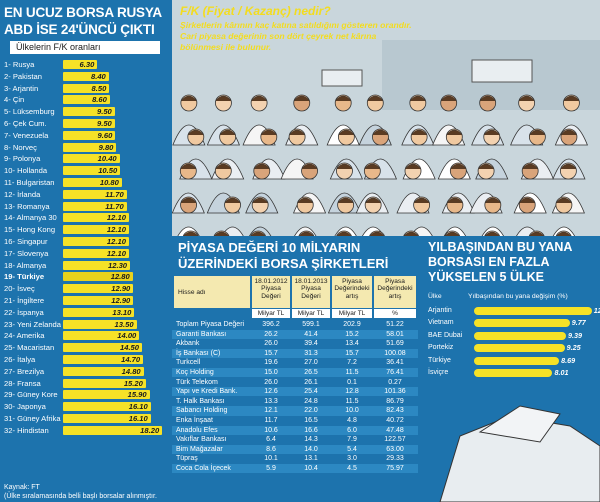 Image resolution: width=600 pixels, height=502 pixels. I want to click on table-cell: 5.9, so click(271, 468).